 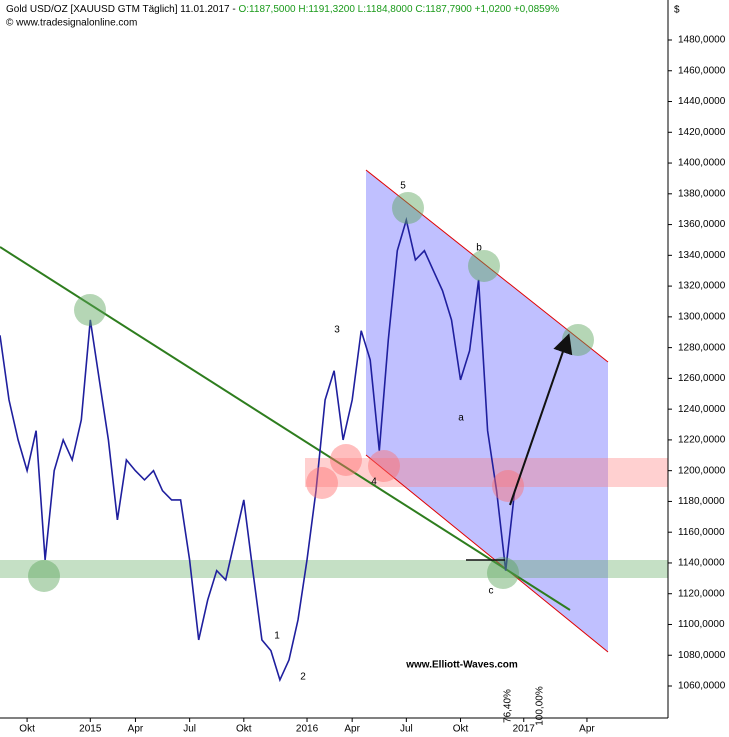 I want to click on y-tick-label: 1320,0000, so click(x=702, y=286).